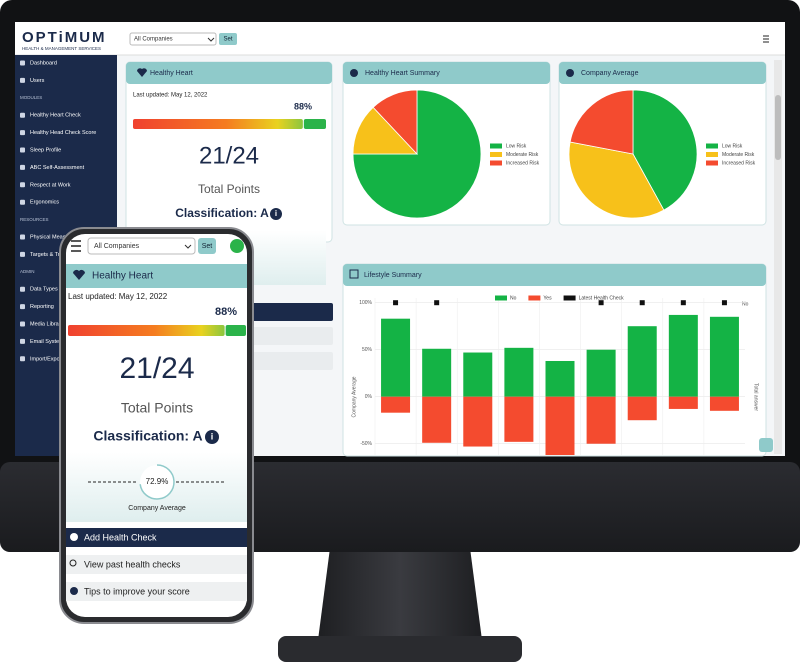 The height and width of the screenshot is (664, 800). What do you see at coordinates (170, 96) in the screenshot?
I see `last-updated: Last updated: May 12, 2022` at bounding box center [170, 96].